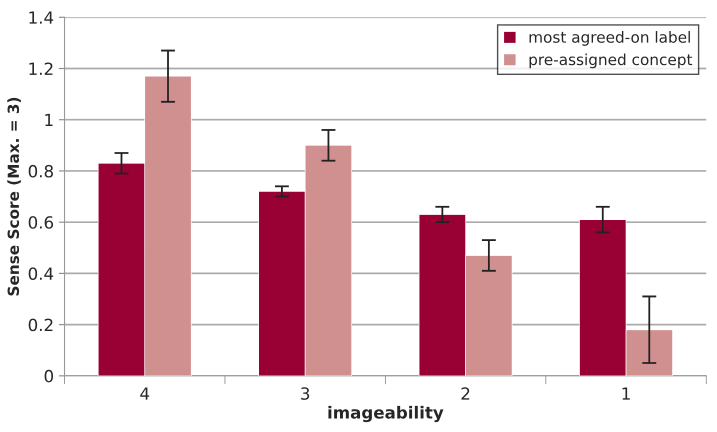 This screenshot has height=432, width=717. I want to click on x-tick-label: 3, so click(305, 393).